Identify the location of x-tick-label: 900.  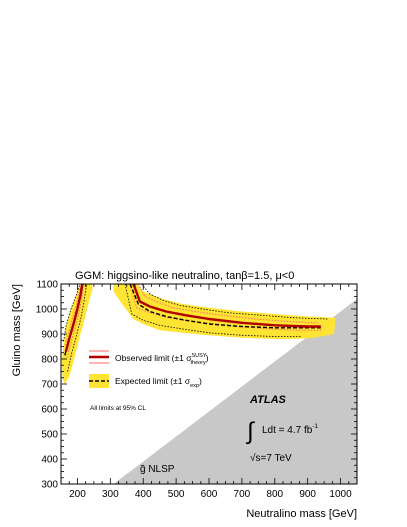
(307, 494).